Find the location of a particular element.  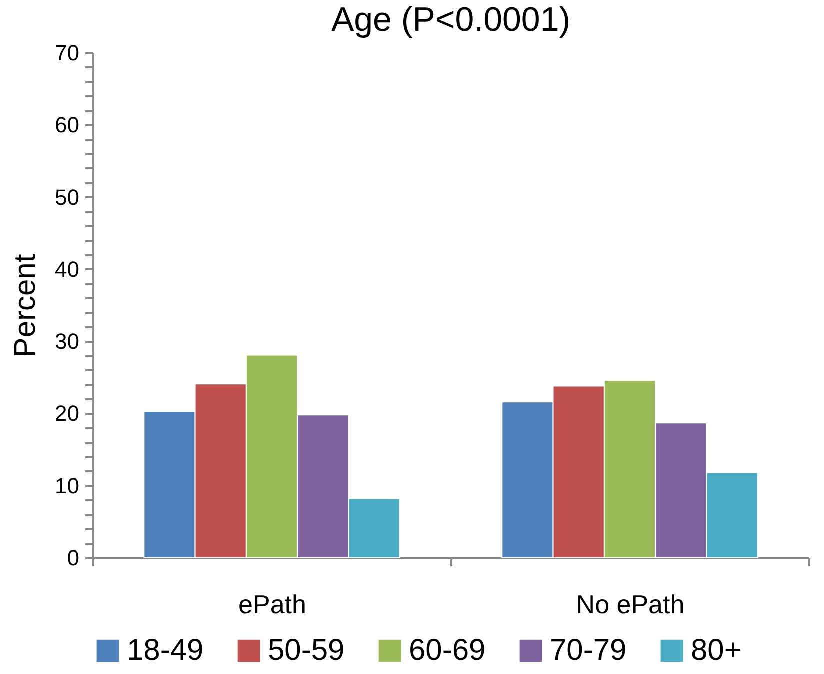

legend-label: 50-59 is located at coordinates (306, 650).